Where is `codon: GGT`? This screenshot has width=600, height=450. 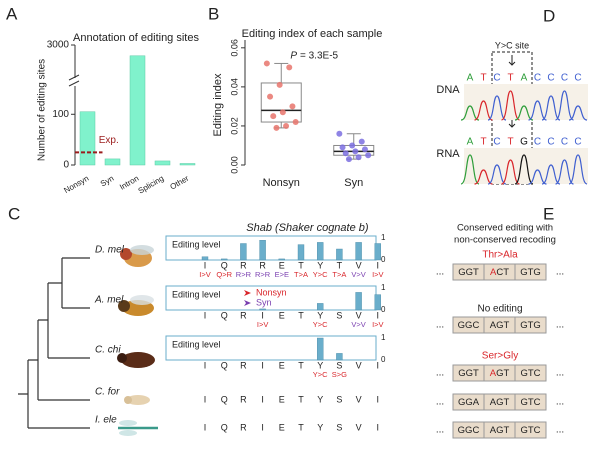
codon: GGT is located at coordinates (468, 272).